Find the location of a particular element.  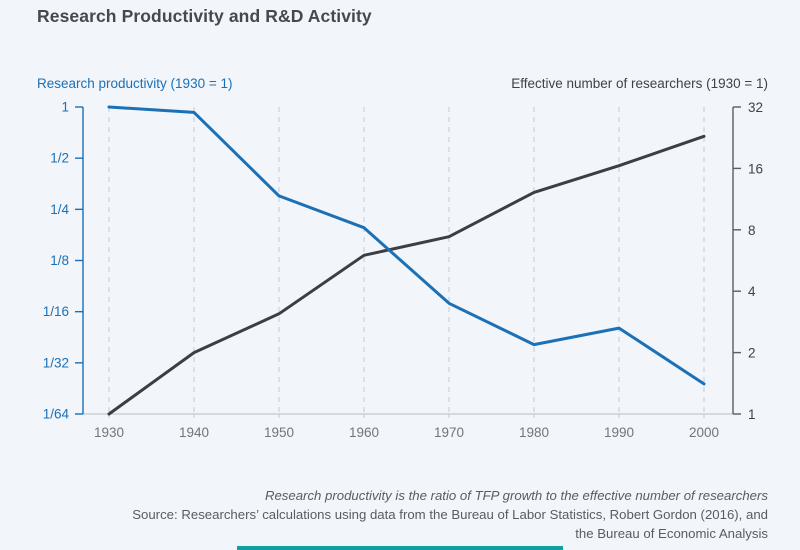

right-tick-label: 16 is located at coordinates (755, 168).